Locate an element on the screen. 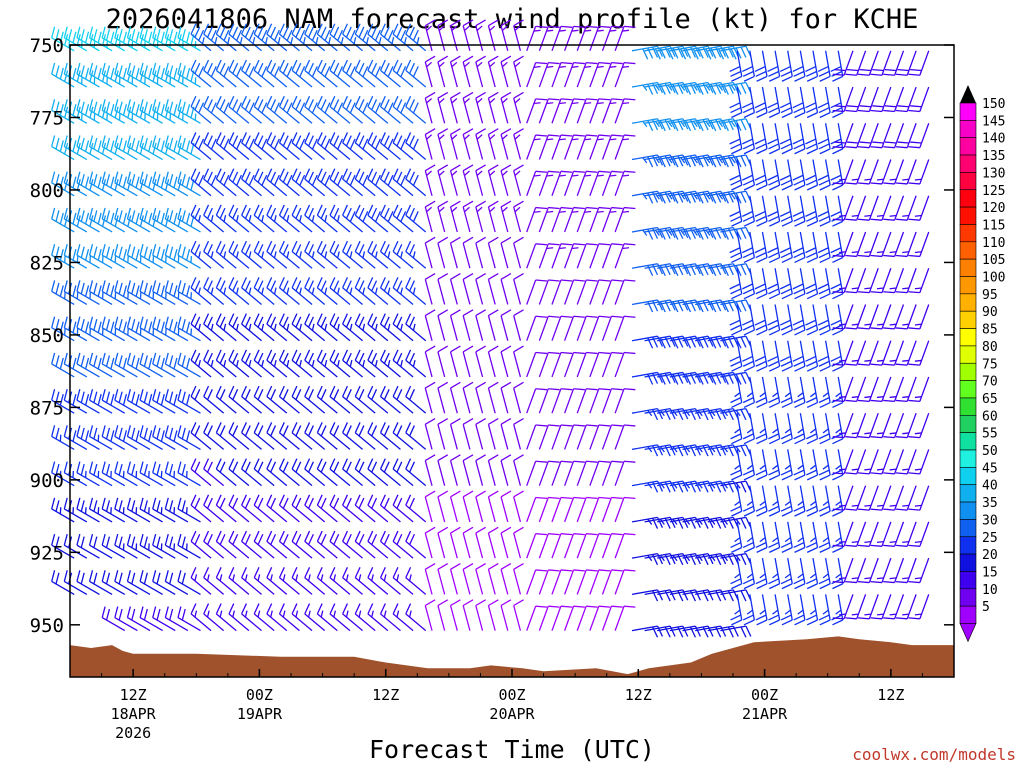  colorbar-label: 10 is located at coordinates (990, 590).